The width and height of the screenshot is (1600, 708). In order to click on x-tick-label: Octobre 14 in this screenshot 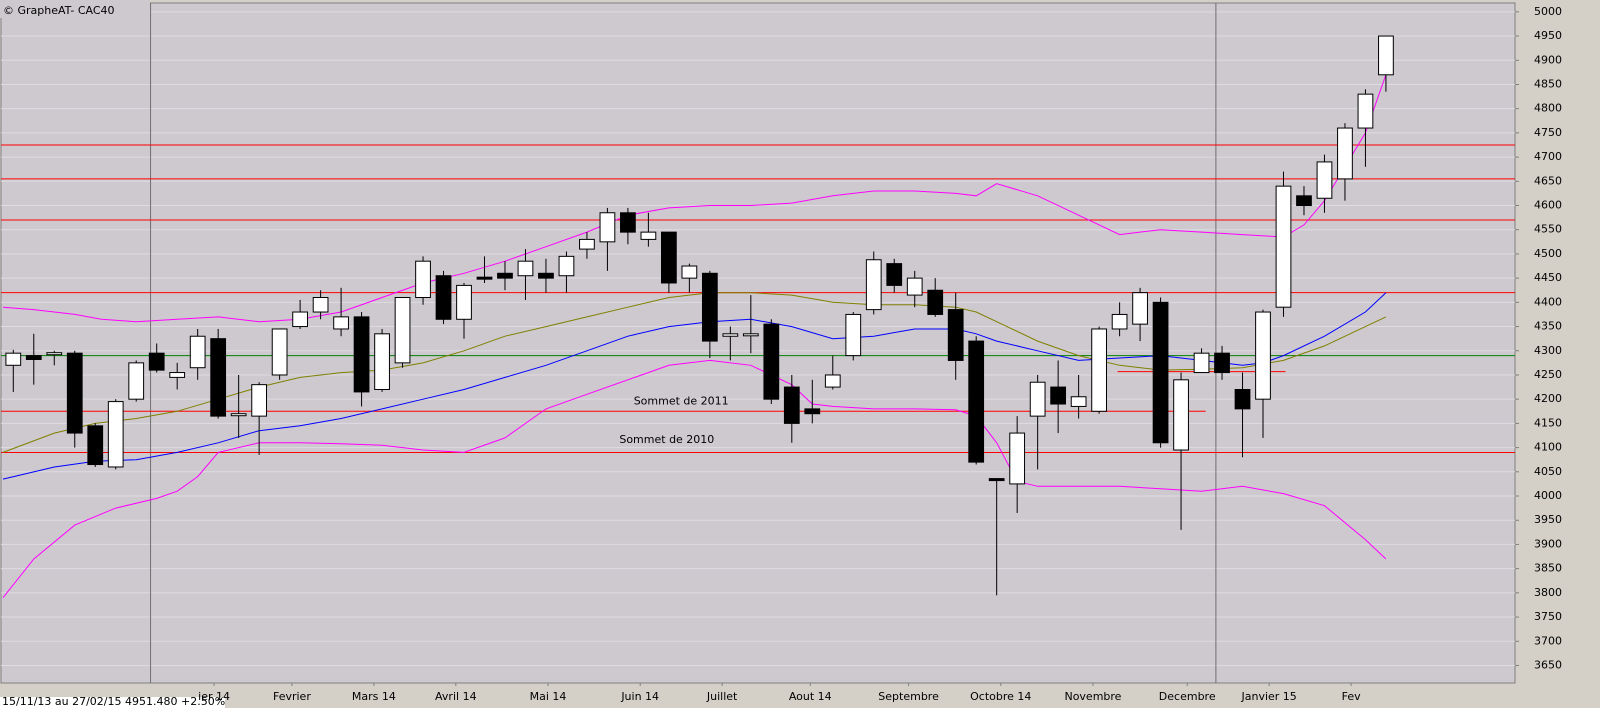, I will do `click(1000, 696)`.